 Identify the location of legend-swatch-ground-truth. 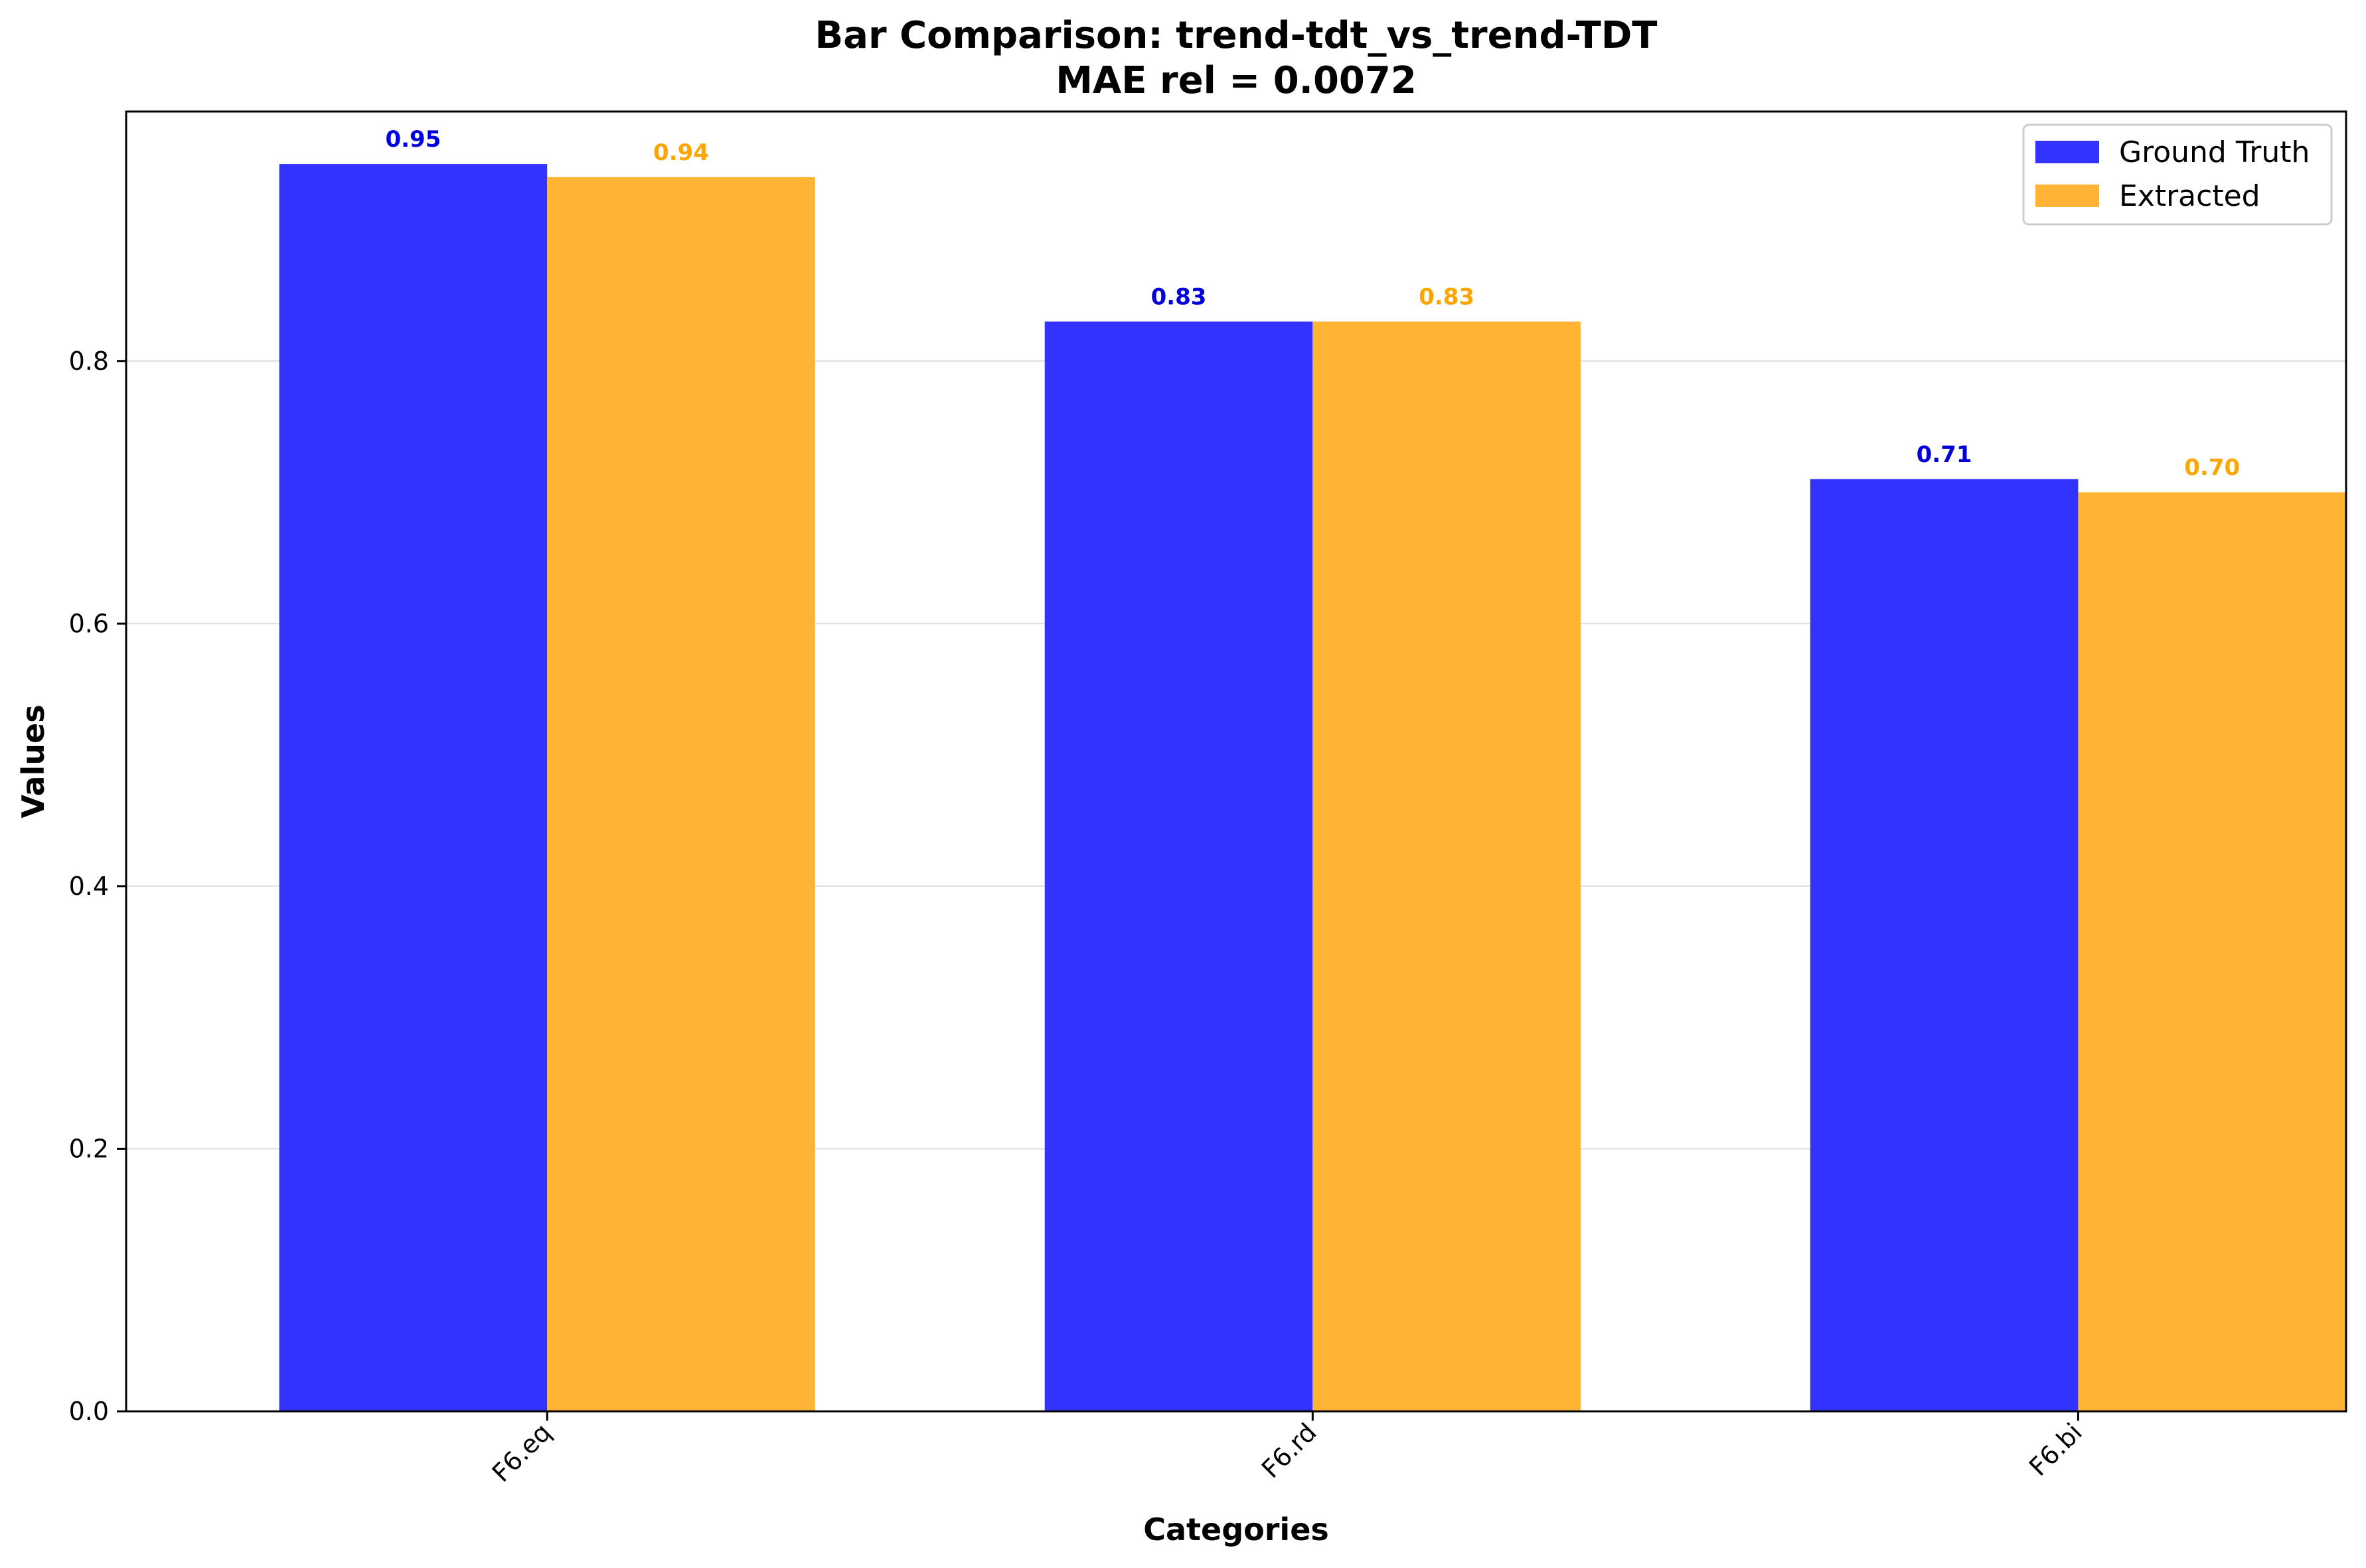
(2067, 152).